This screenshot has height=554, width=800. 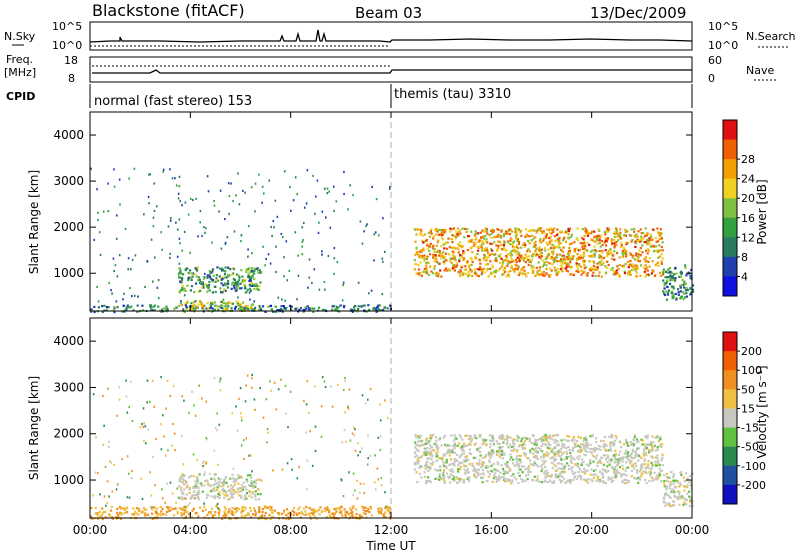 What do you see at coordinates (68, 434) in the screenshot?
I see `y-tick-label: 2000` at bounding box center [68, 434].